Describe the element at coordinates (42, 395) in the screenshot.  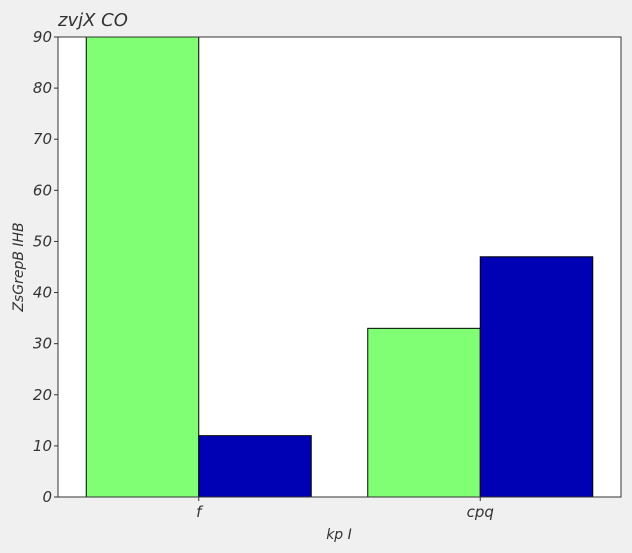
I see `y-tick-label: 20` at that location.